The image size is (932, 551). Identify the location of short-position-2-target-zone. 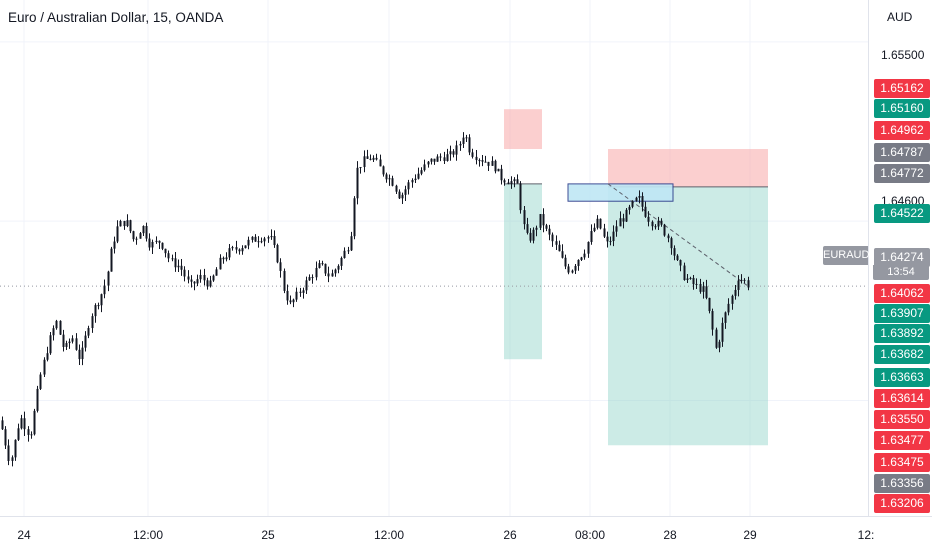
(688, 316).